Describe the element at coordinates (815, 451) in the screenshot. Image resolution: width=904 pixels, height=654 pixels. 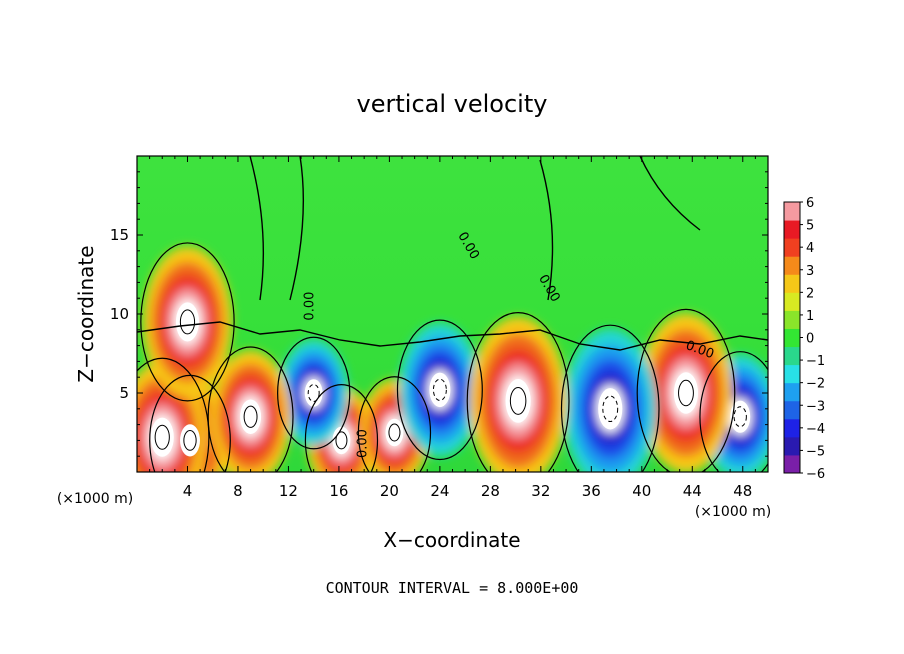
I see `colorbar-label: −5` at that location.